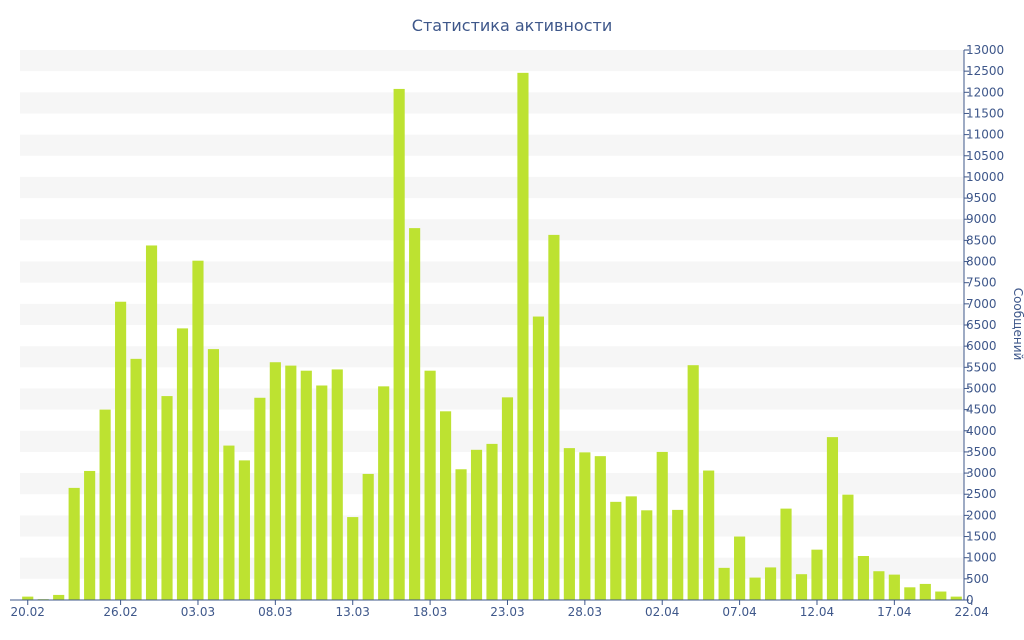 The height and width of the screenshot is (640, 1024). What do you see at coordinates (981, 346) in the screenshot?
I see `y-tick-label: 6000` at bounding box center [981, 346].